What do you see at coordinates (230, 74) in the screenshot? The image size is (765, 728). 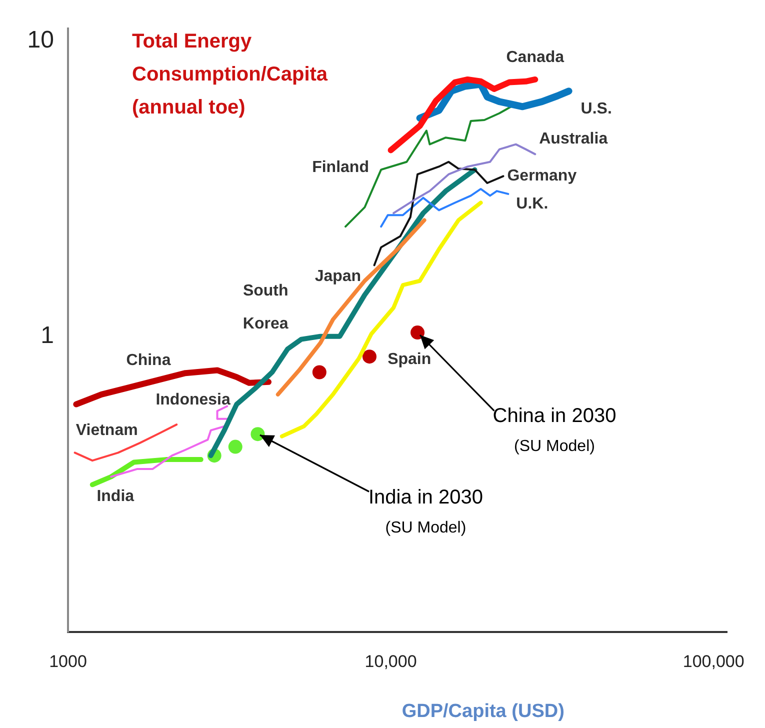 I see `y-axis-title: Total Energy Consumption/Capita (annual toe)` at bounding box center [230, 74].